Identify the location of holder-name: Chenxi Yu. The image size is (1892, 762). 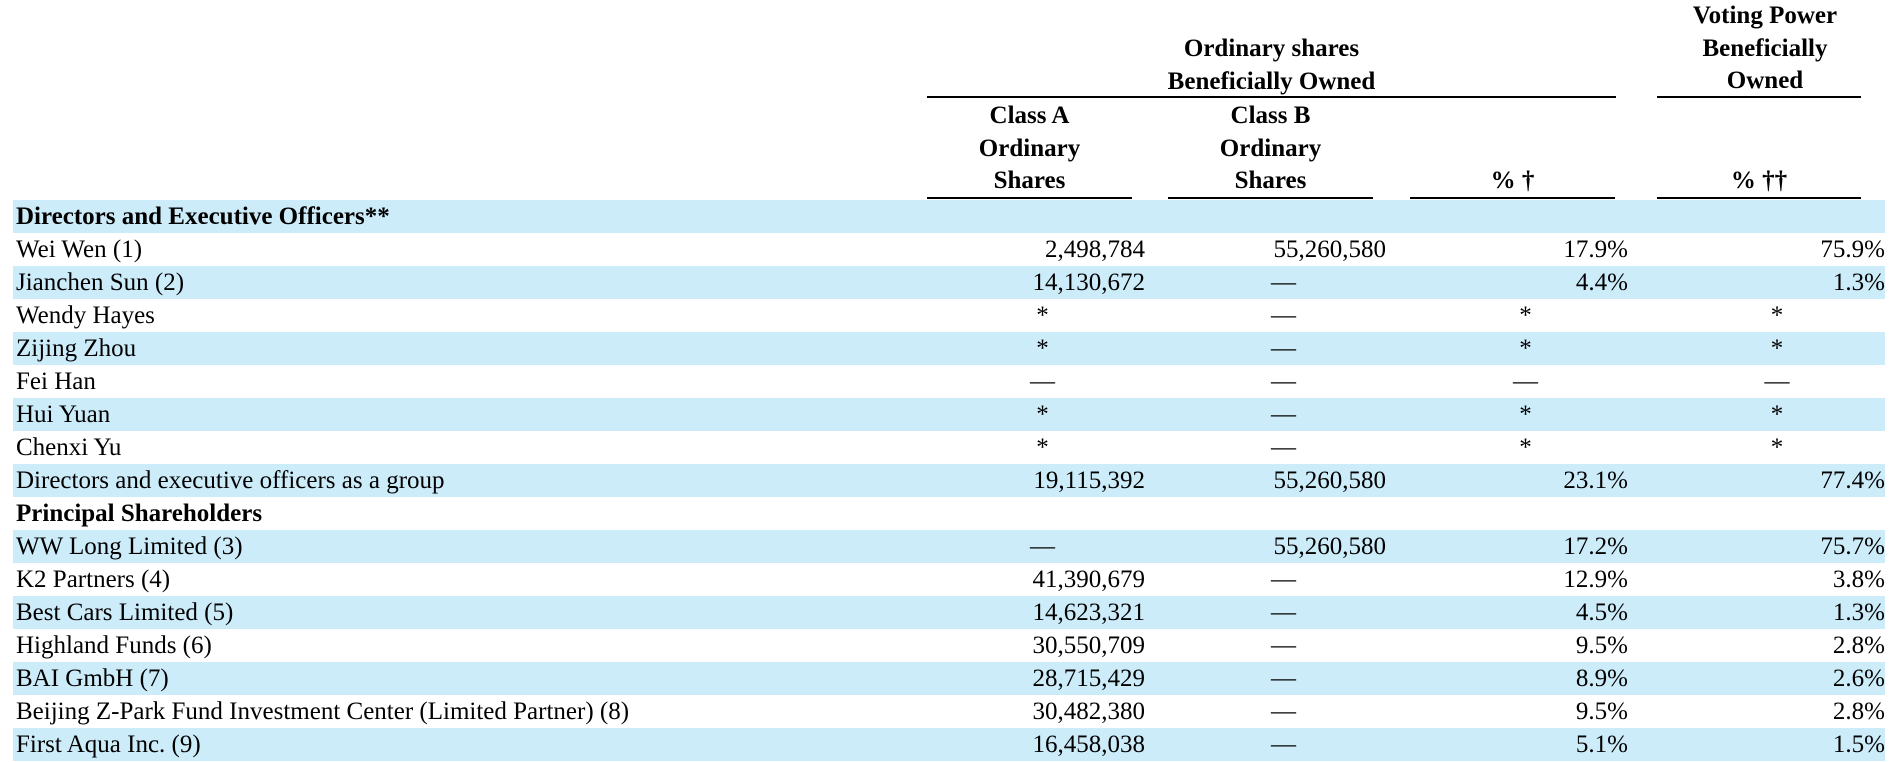
(69, 447).